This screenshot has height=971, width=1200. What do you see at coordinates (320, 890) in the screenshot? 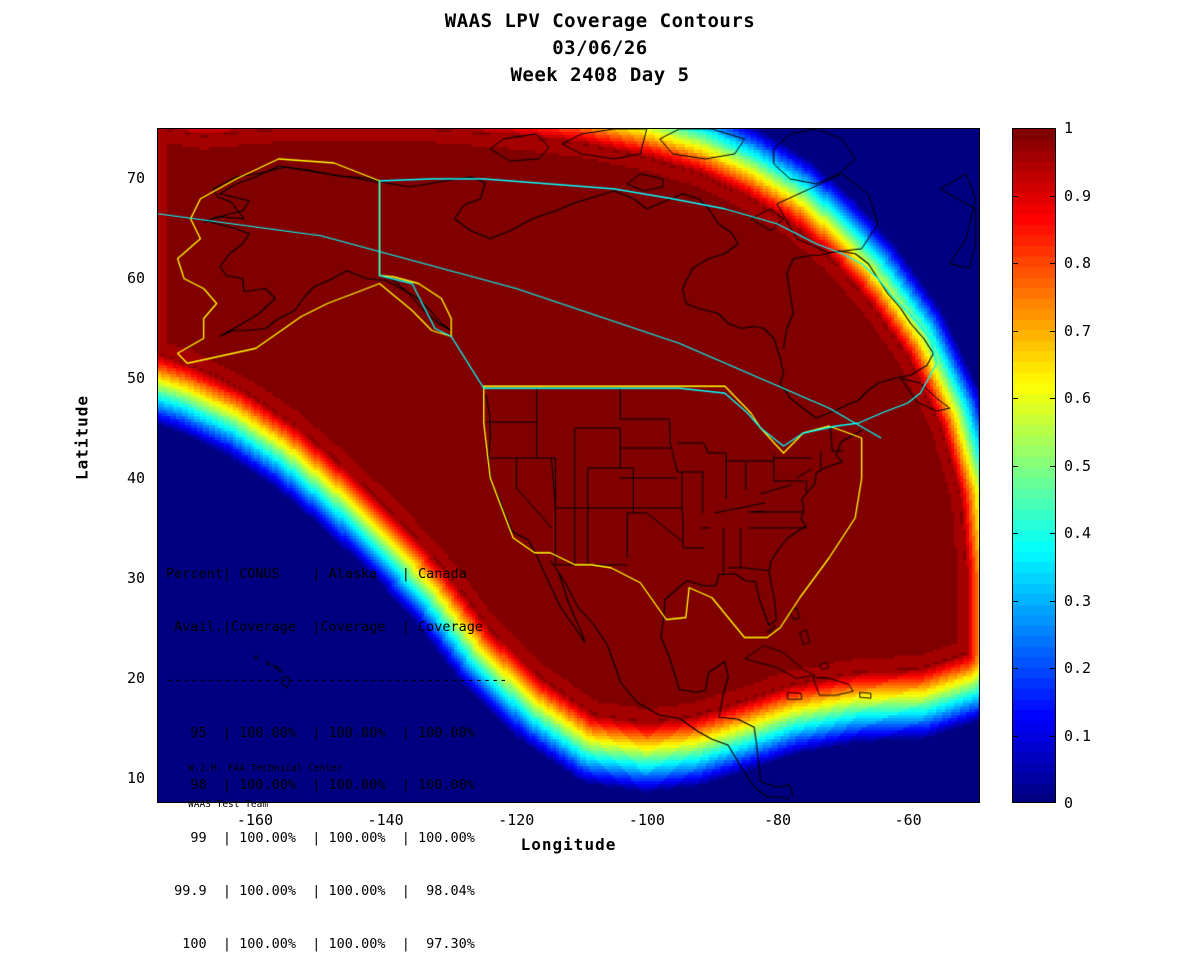
I see `table-row: 99.9 | 100.00% | 100.00% | 98.04%` at bounding box center [320, 890].